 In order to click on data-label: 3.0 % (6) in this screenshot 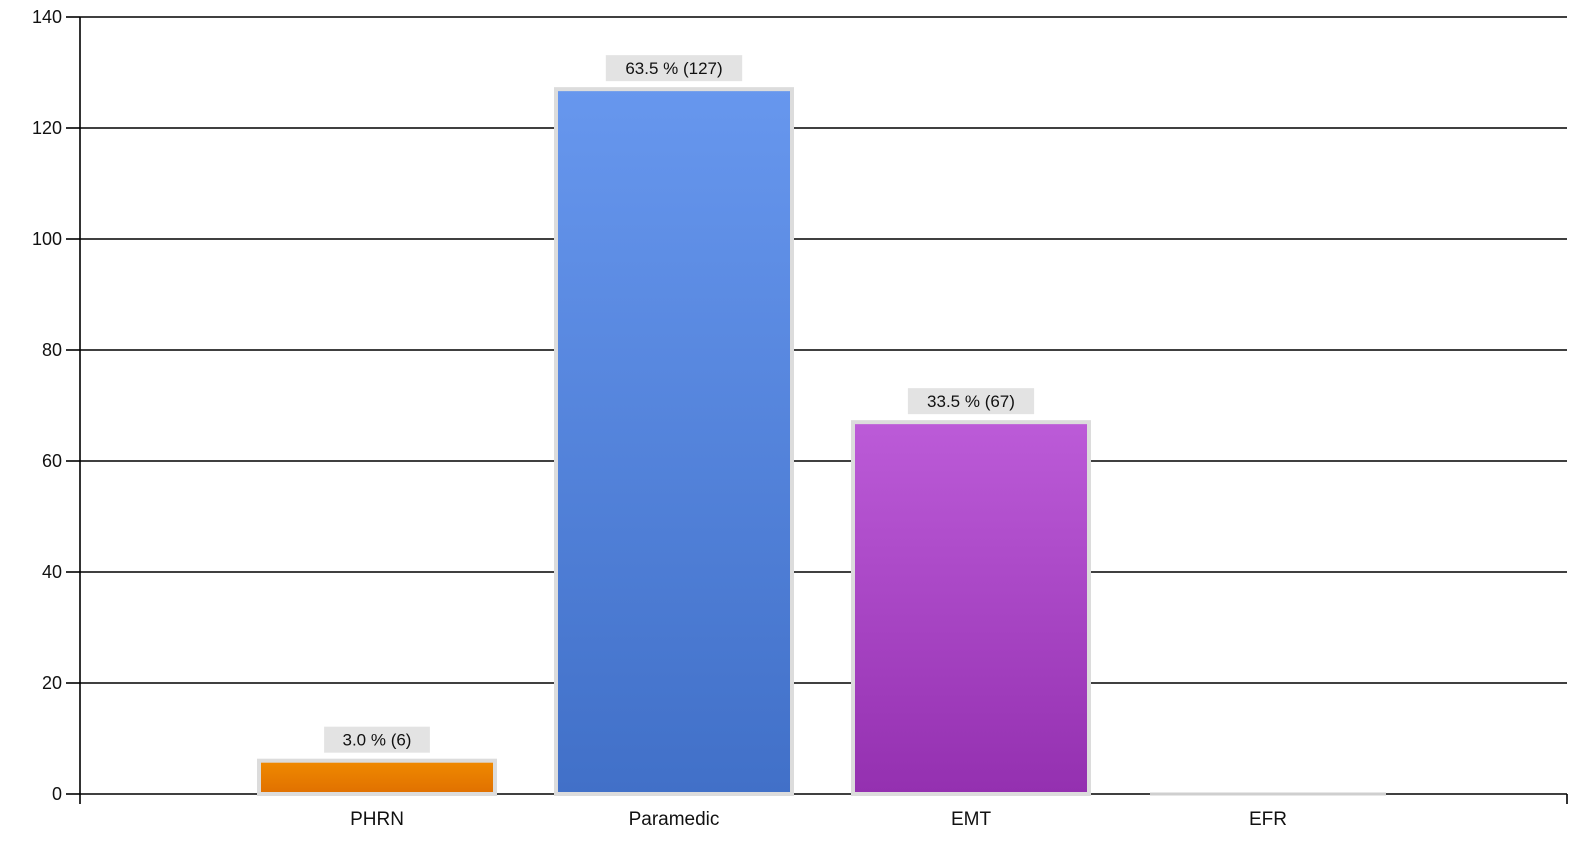, I will do `click(377, 739)`.